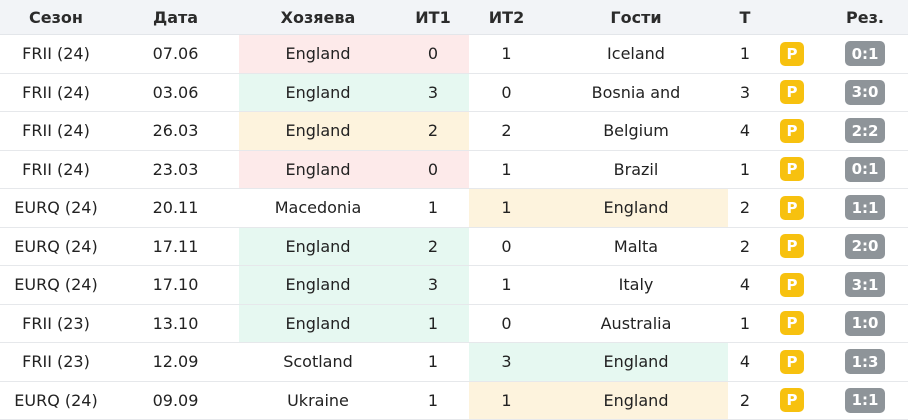 This screenshot has height=420, width=908. Describe the element at coordinates (636, 324) in the screenshot. I see `cell-away-team: Australia` at that location.